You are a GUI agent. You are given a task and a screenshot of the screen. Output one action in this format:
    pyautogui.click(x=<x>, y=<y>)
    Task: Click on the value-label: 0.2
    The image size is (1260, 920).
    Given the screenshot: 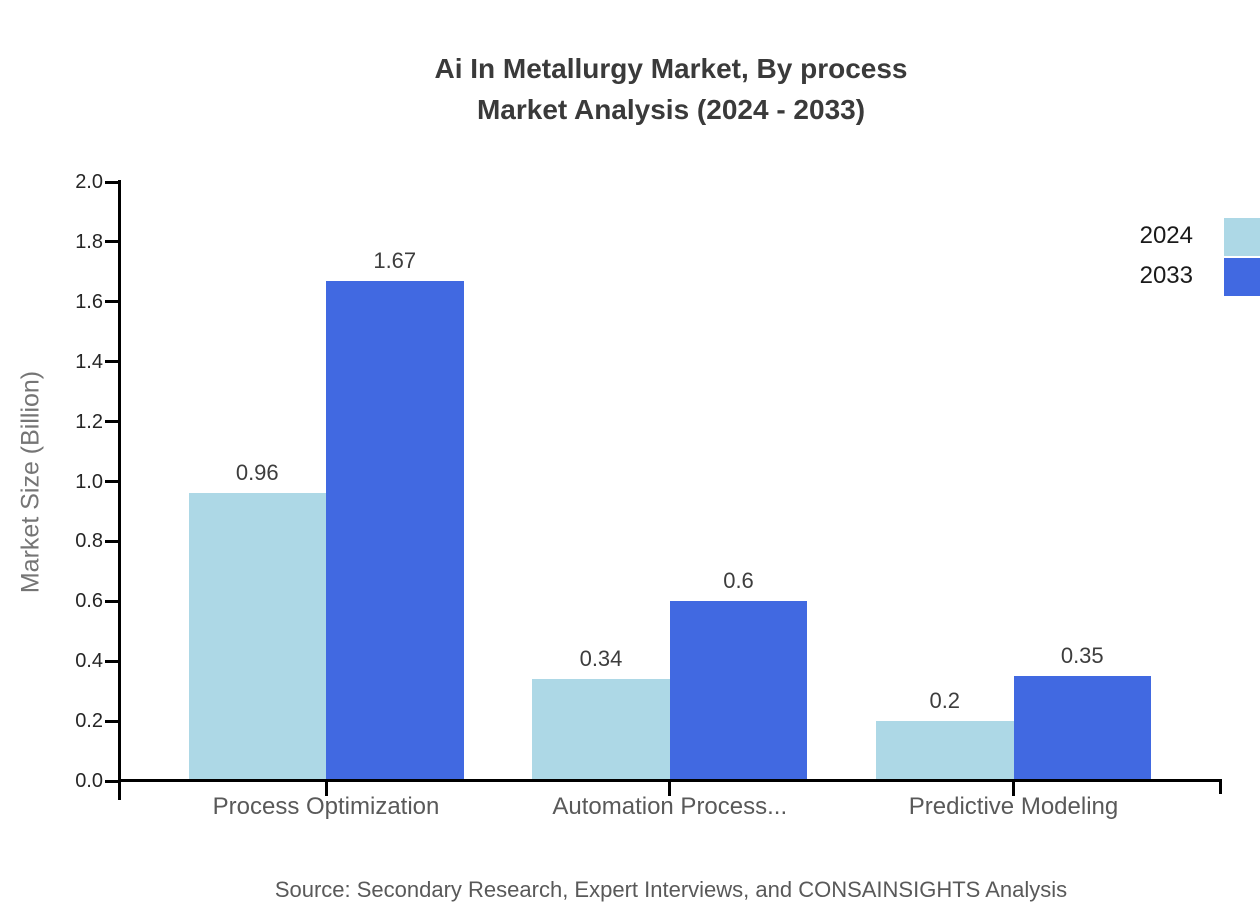 What is the action you would take?
    pyautogui.click(x=945, y=701)
    